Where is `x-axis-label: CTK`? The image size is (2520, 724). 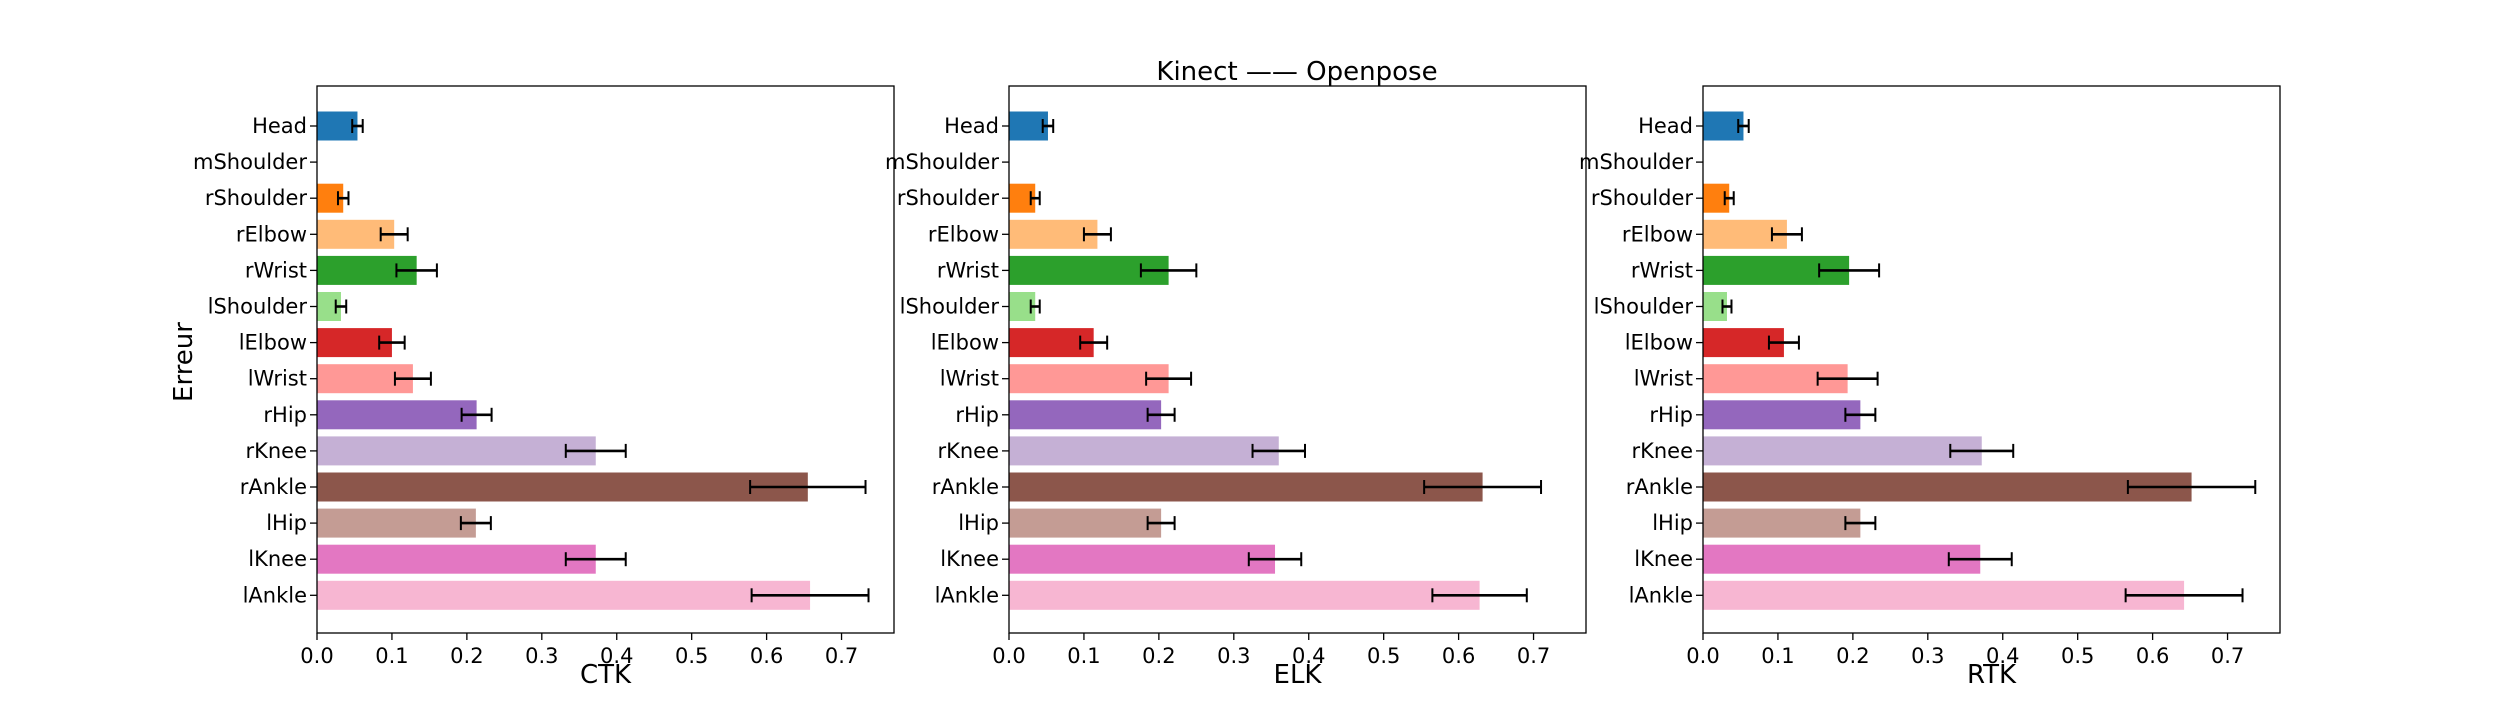 x-axis-label: CTK is located at coordinates (606, 675).